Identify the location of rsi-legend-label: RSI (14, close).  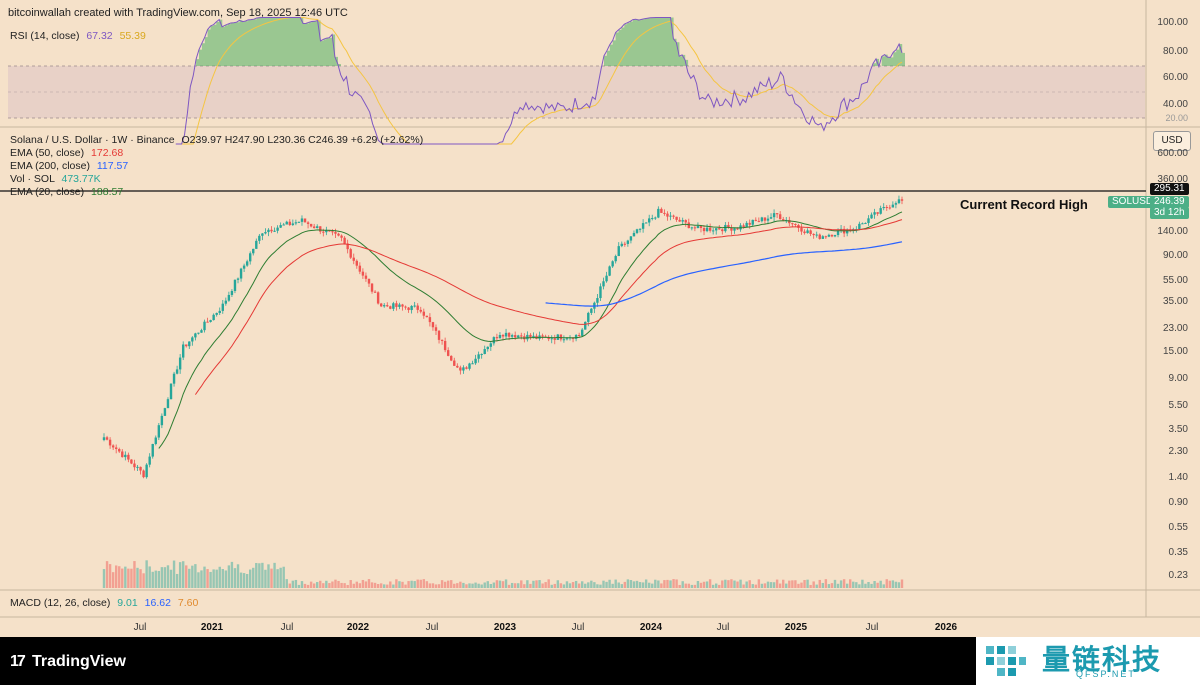
(45, 36).